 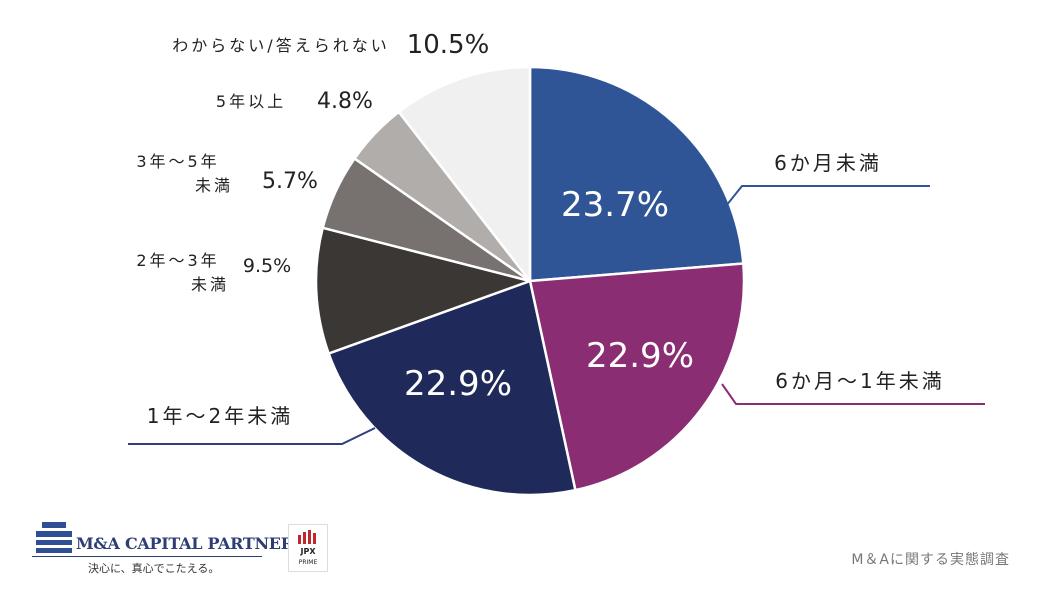 I want to click on logo-name: M&A CAPITAL PARTNERS, so click(x=190, y=543).